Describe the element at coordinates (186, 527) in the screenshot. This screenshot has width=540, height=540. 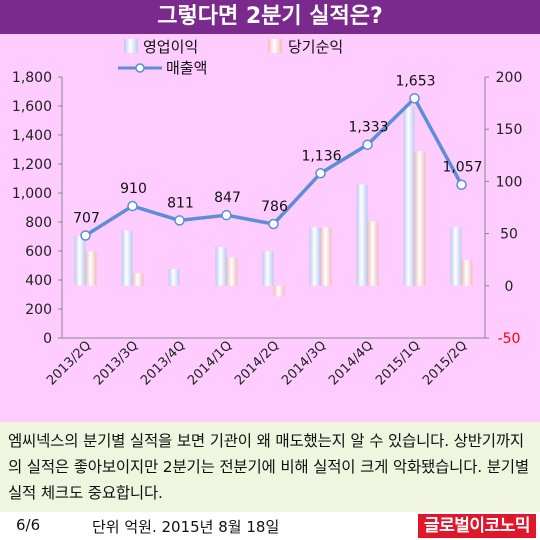
I see `unit-and-date: 단위 억원. 2015년 8월 18일` at that location.